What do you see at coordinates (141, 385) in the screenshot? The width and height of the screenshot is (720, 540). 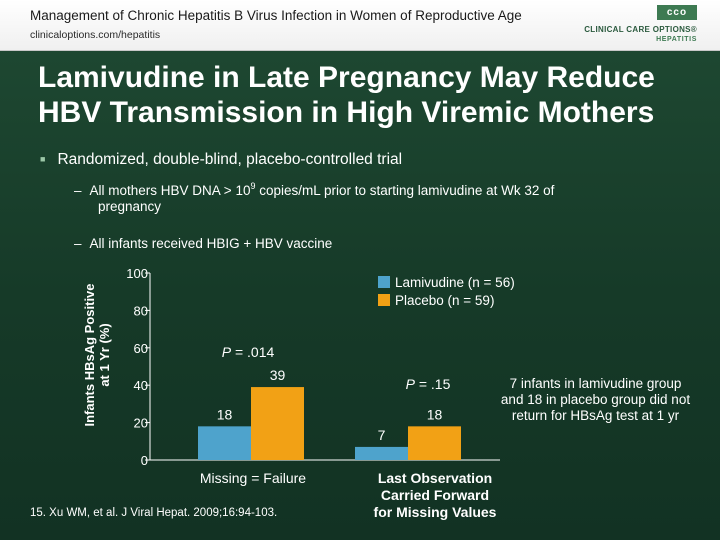 I see `y-tick-label: 40` at bounding box center [141, 385].